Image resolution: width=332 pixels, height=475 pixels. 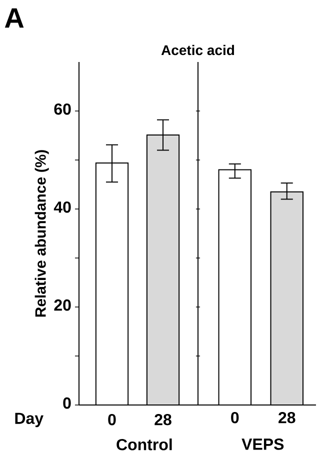 I want to click on y-tick-label: 60, so click(x=62, y=109).